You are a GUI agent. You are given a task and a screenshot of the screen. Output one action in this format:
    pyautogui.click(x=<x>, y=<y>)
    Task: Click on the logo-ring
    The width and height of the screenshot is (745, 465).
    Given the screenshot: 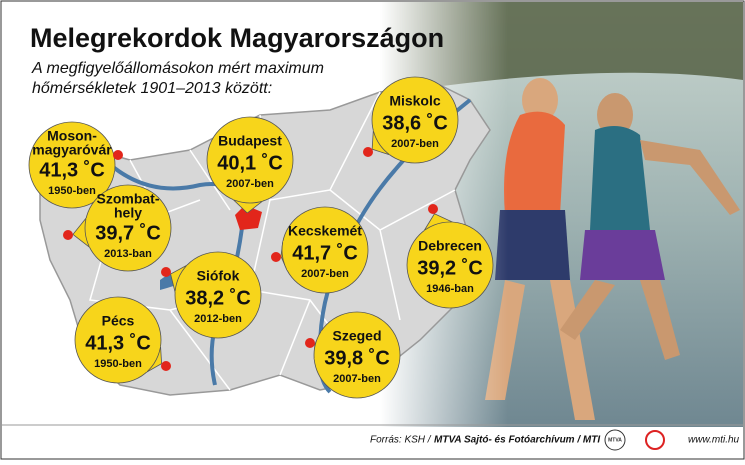 What is the action you would take?
    pyautogui.click(x=615, y=440)
    